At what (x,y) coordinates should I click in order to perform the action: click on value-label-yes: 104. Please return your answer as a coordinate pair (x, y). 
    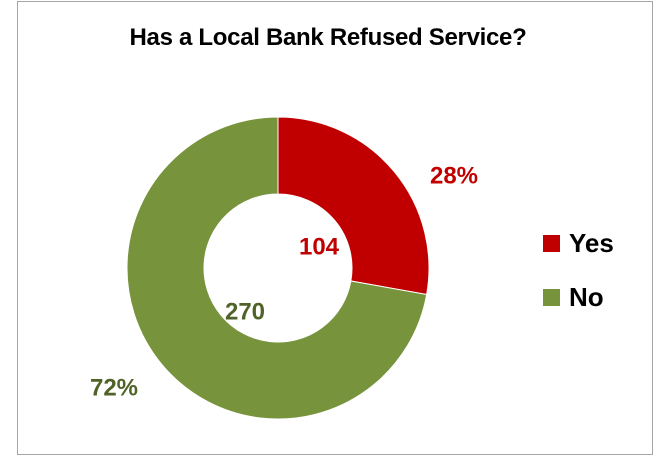
    Looking at the image, I should click on (319, 246).